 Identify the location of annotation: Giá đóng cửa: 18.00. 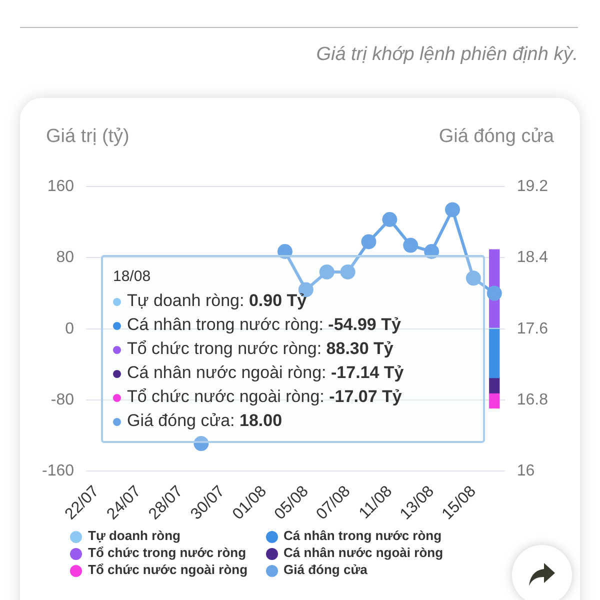
(205, 421).